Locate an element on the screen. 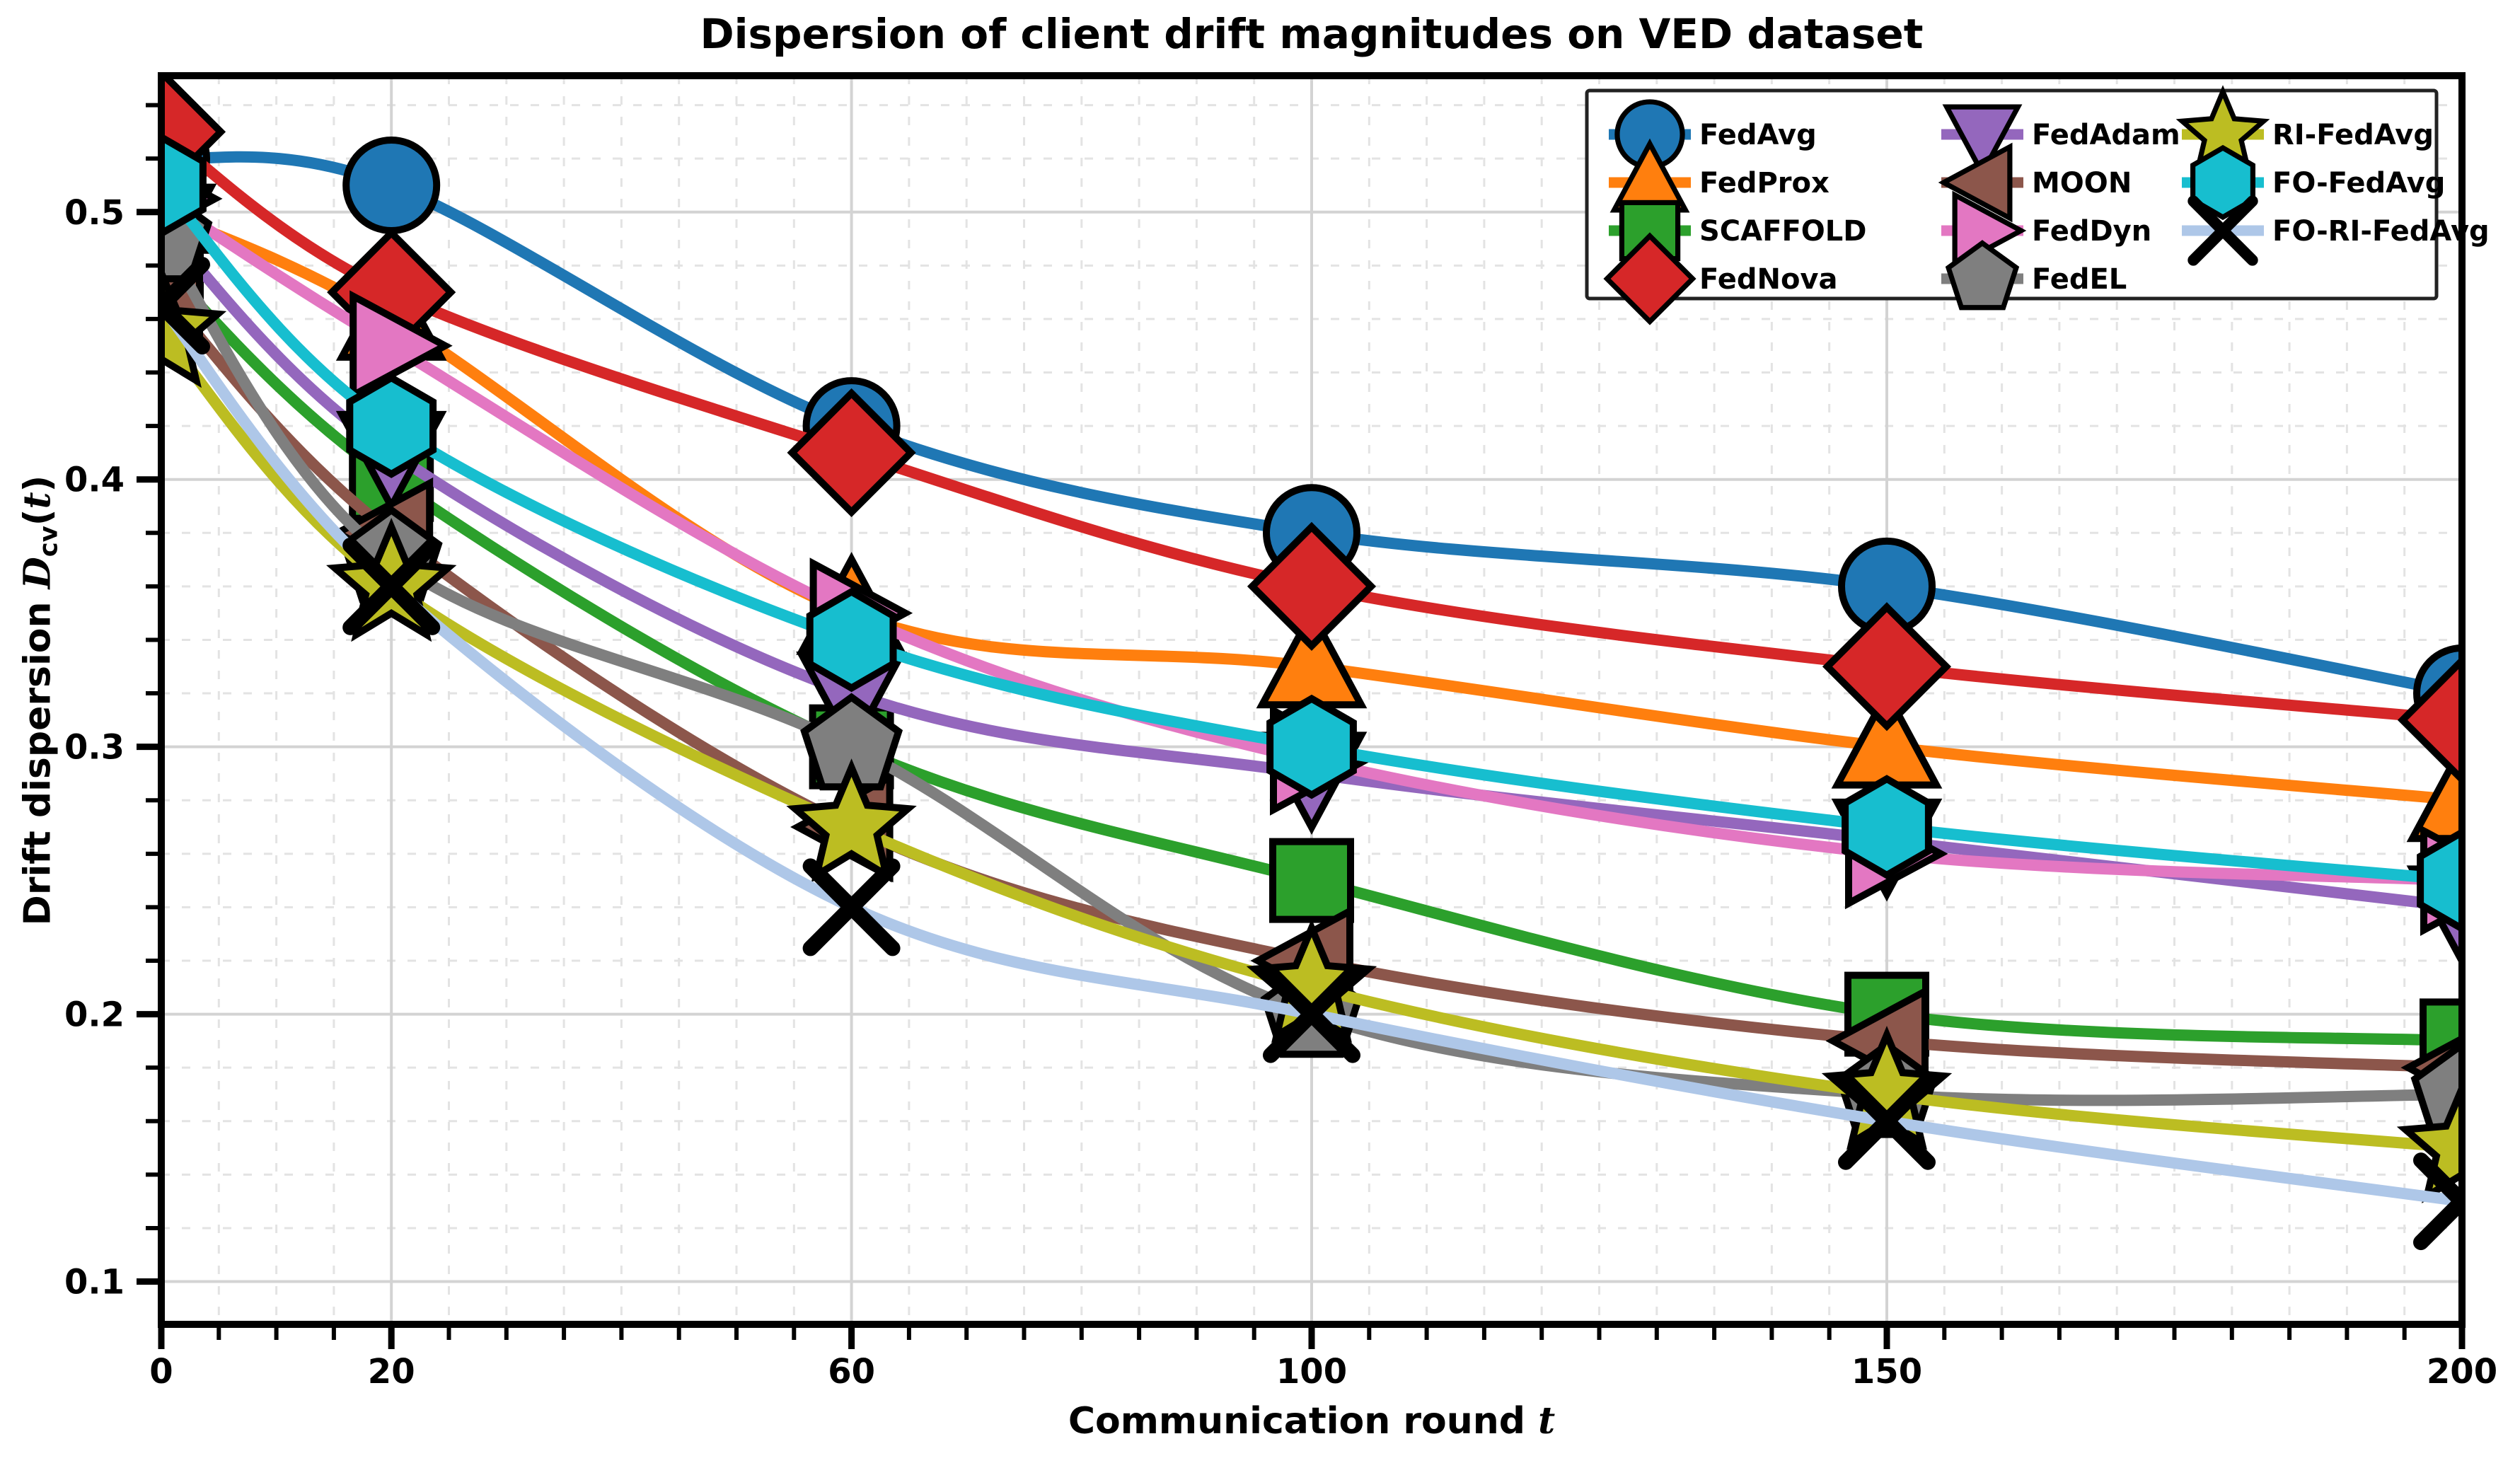  x-axis-label-text: Communication round is located at coordinates (1297, 1421).